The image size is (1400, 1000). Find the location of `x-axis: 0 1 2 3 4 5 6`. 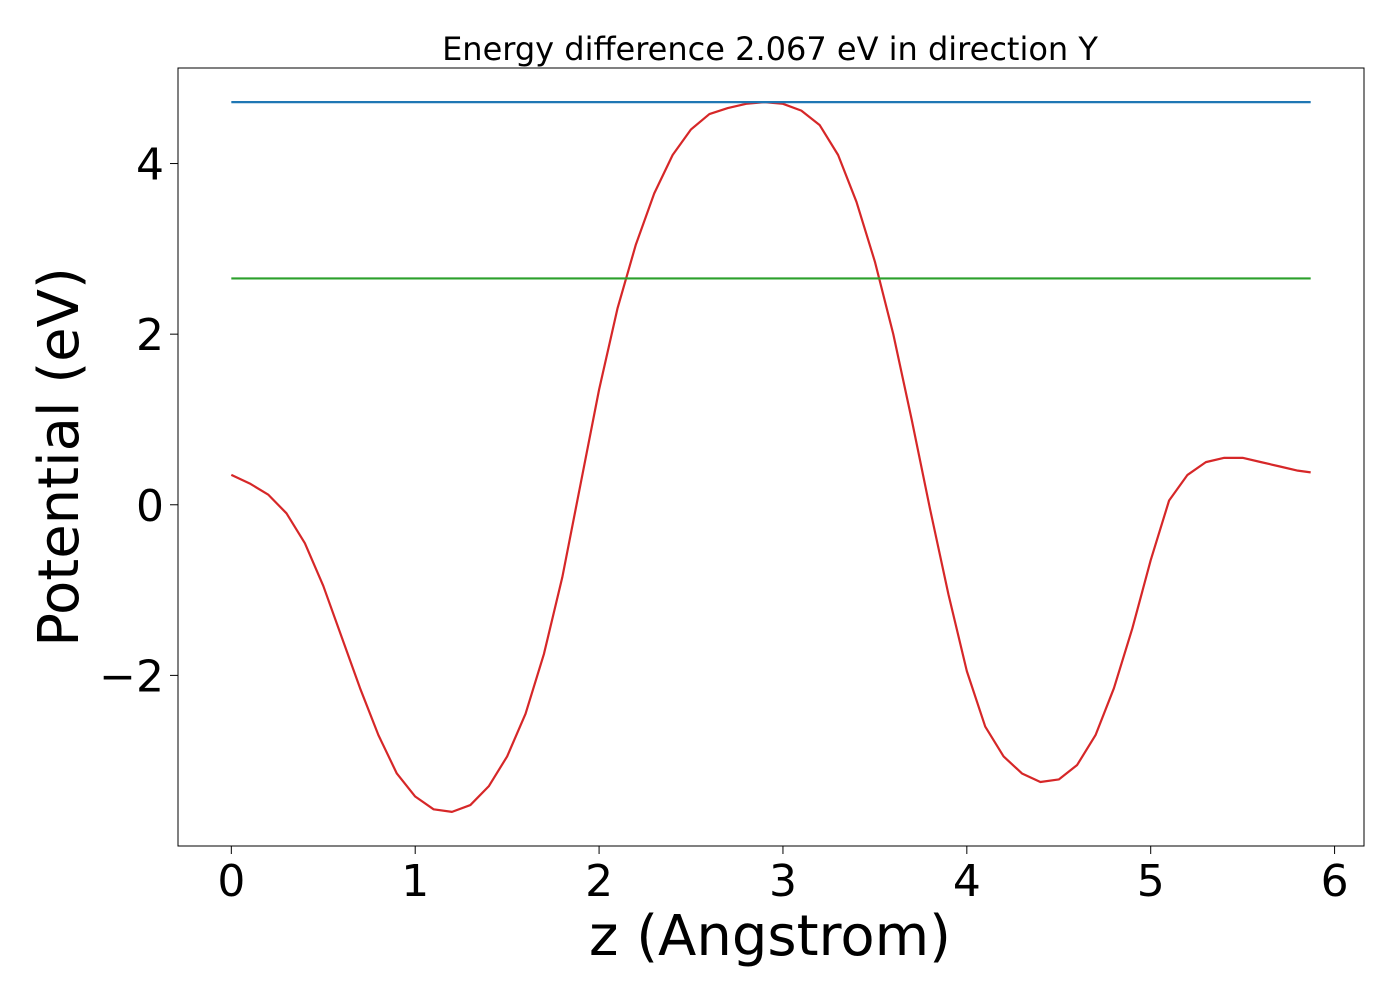

x-axis: 0 1 2 3 4 5 6 is located at coordinates (783, 876).